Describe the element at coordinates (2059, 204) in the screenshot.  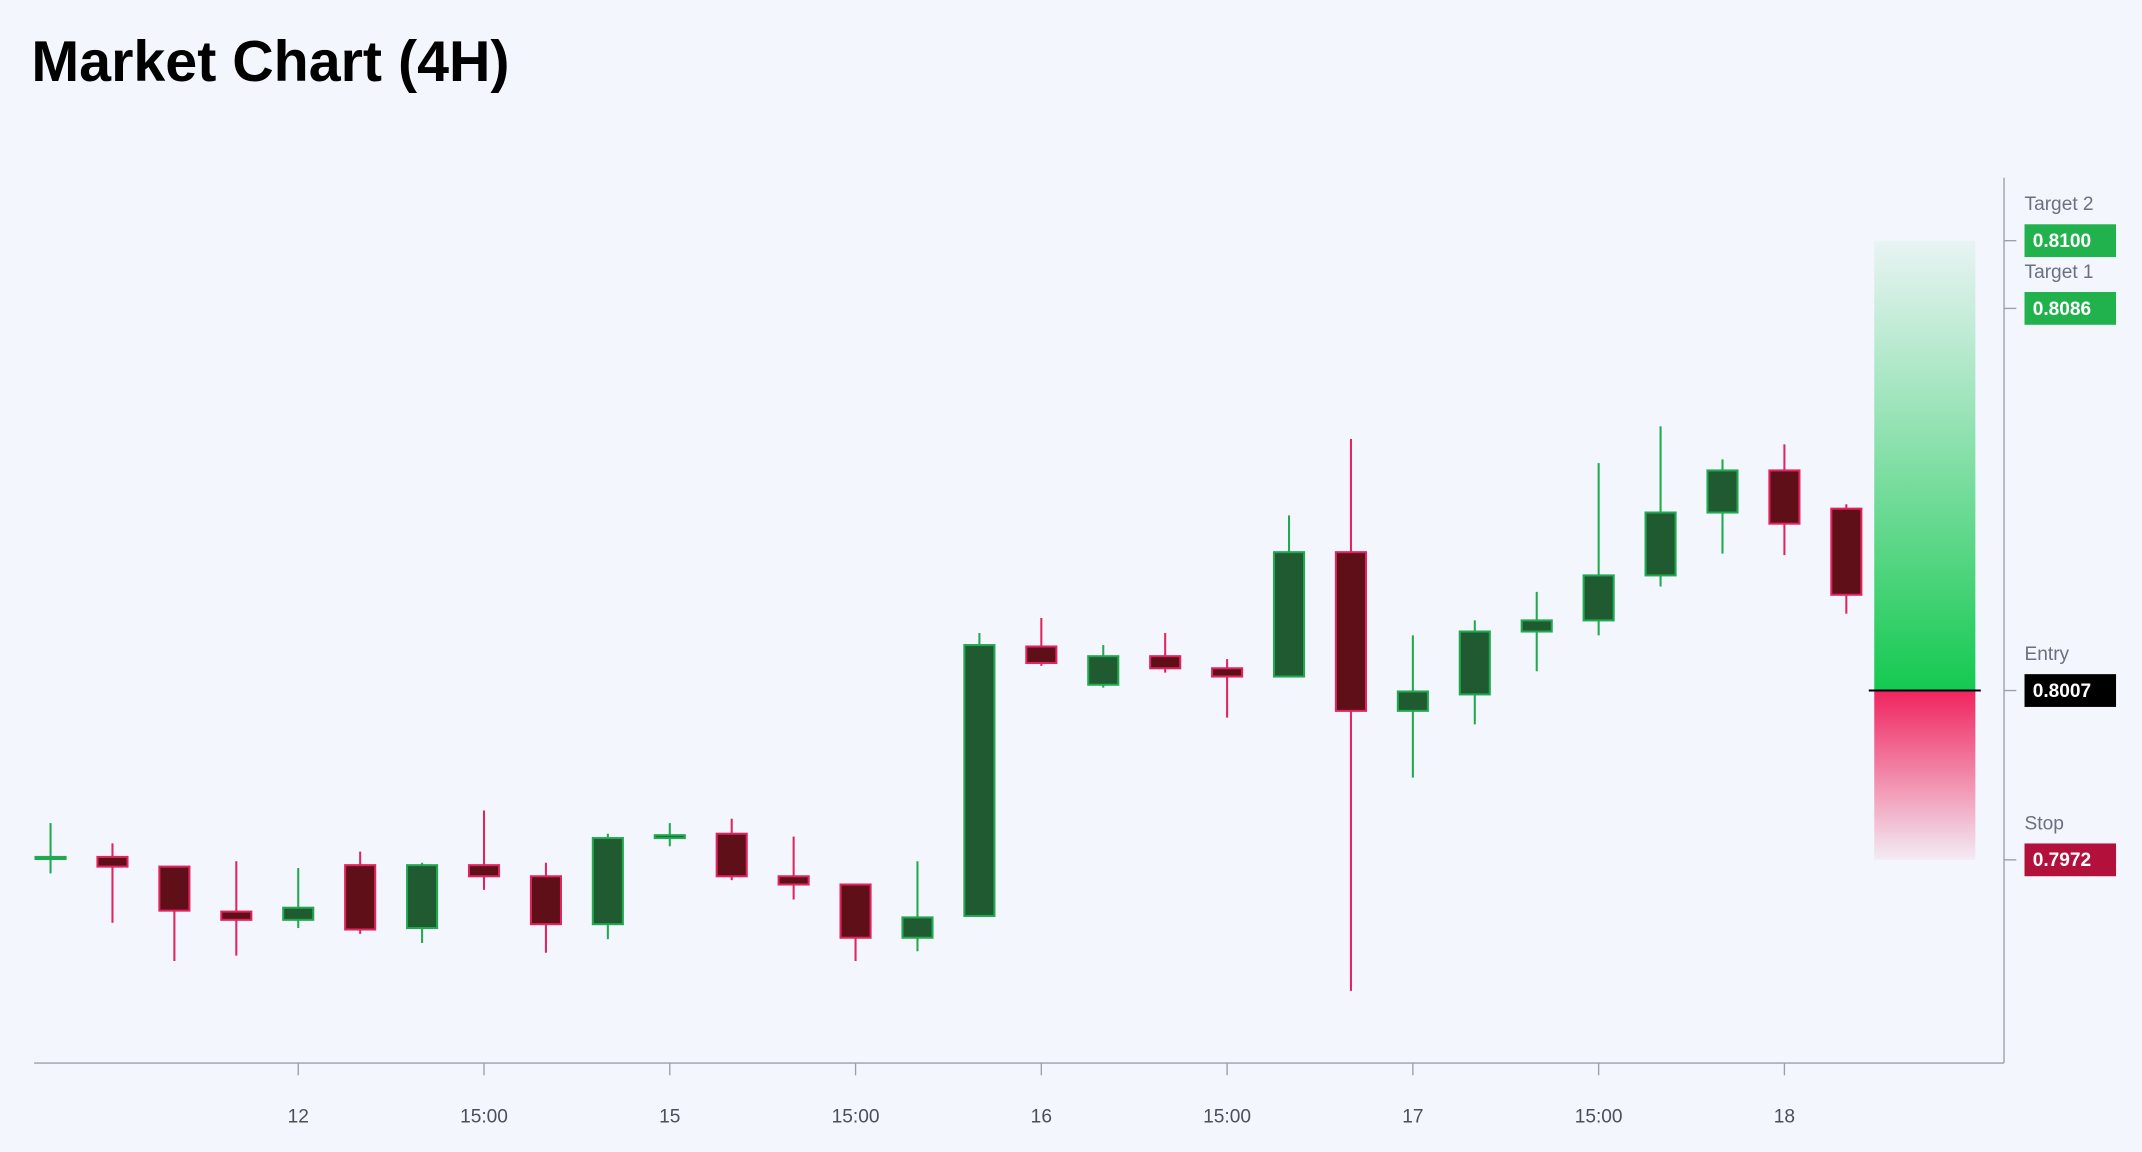
I see `level-name: Target 2` at that location.